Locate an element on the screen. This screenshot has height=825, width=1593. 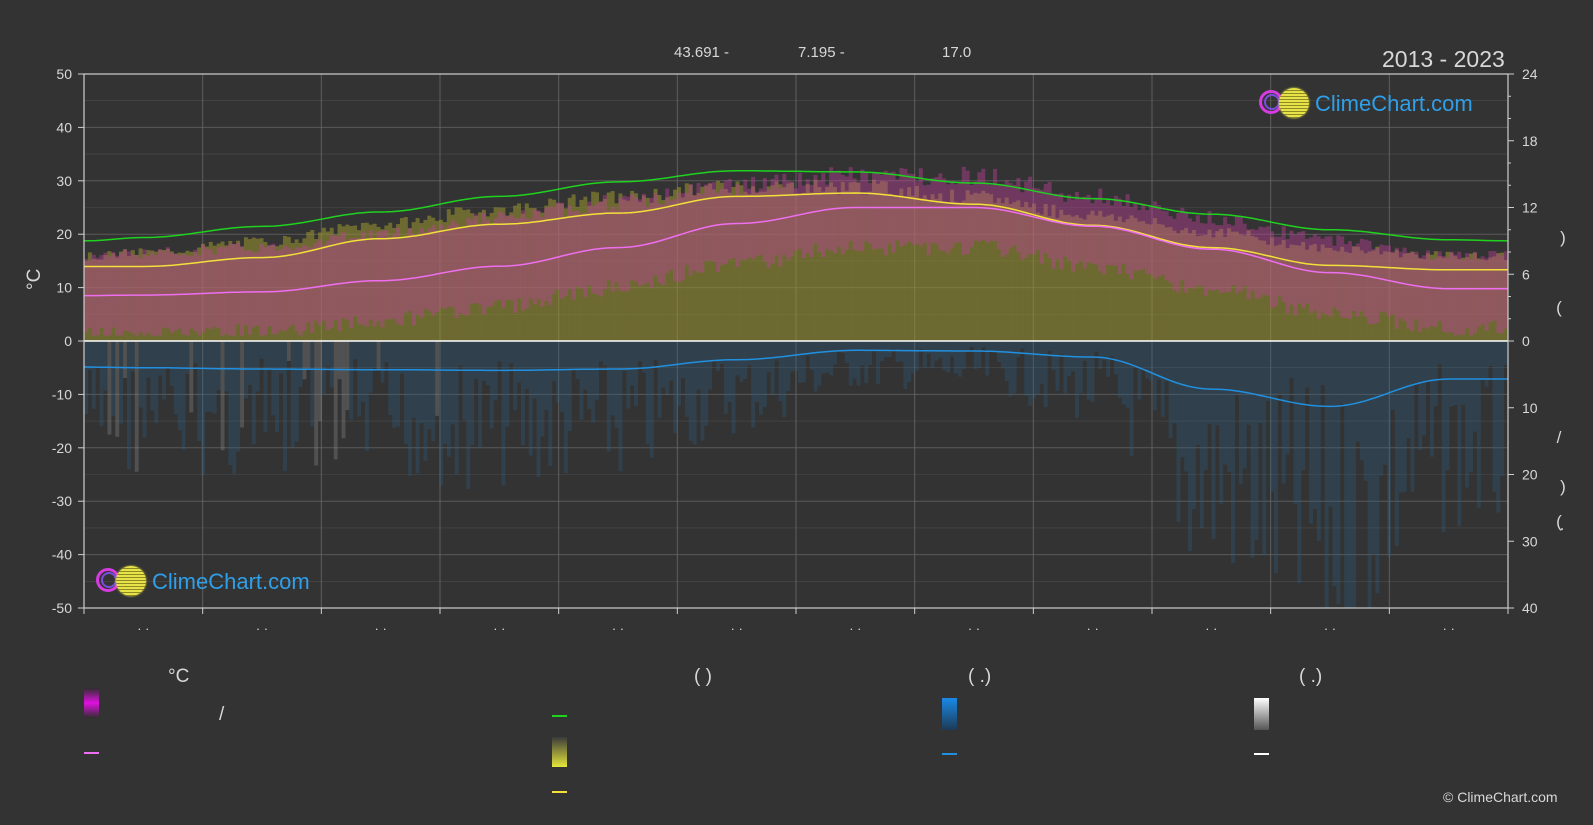
brand-logo-top: ClimeChart.com is located at coordinates (1366, 103).